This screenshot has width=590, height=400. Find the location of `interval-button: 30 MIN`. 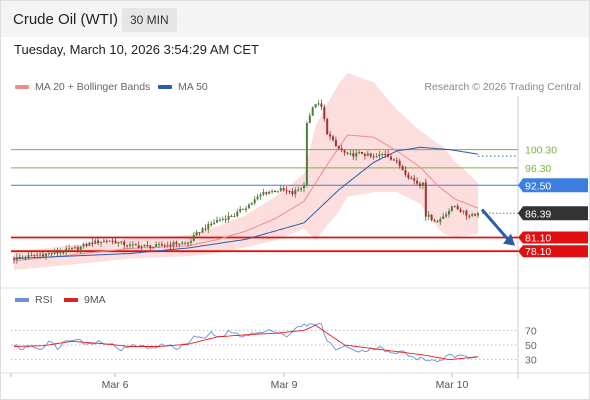

interval-button: 30 MIN is located at coordinates (149, 20).